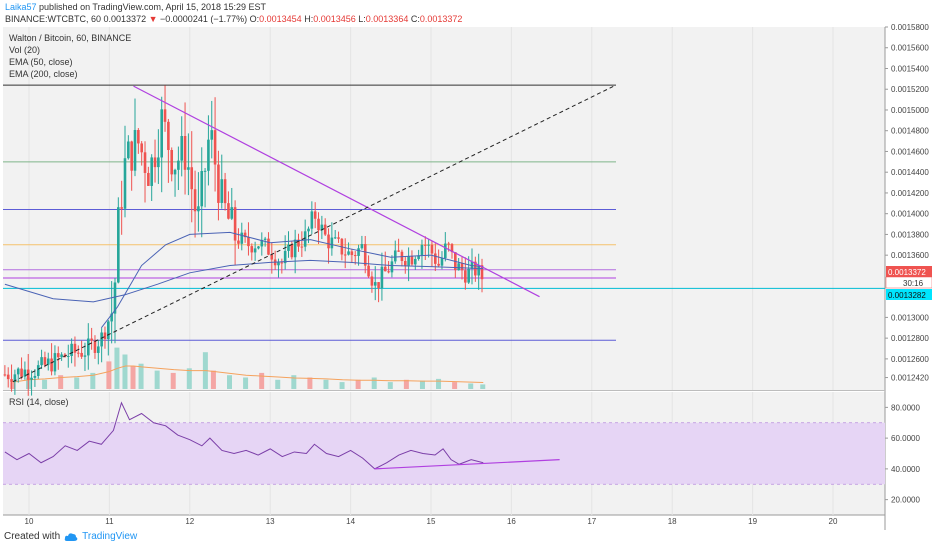 This screenshot has height=550, width=932. What do you see at coordinates (910, 378) in the screenshot?
I see `price-tick-label: 0.0012420` at bounding box center [910, 378].